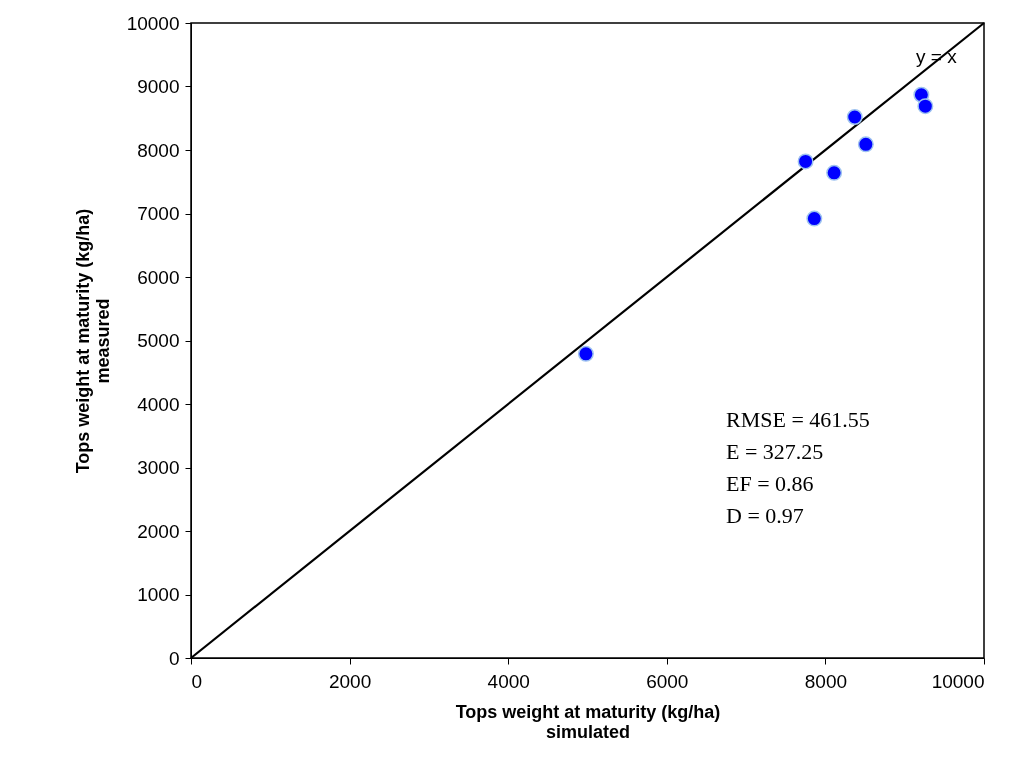 Image resolution: width=1029 pixels, height=774 pixels. I want to click on x-tick-label: 10000, so click(958, 681).